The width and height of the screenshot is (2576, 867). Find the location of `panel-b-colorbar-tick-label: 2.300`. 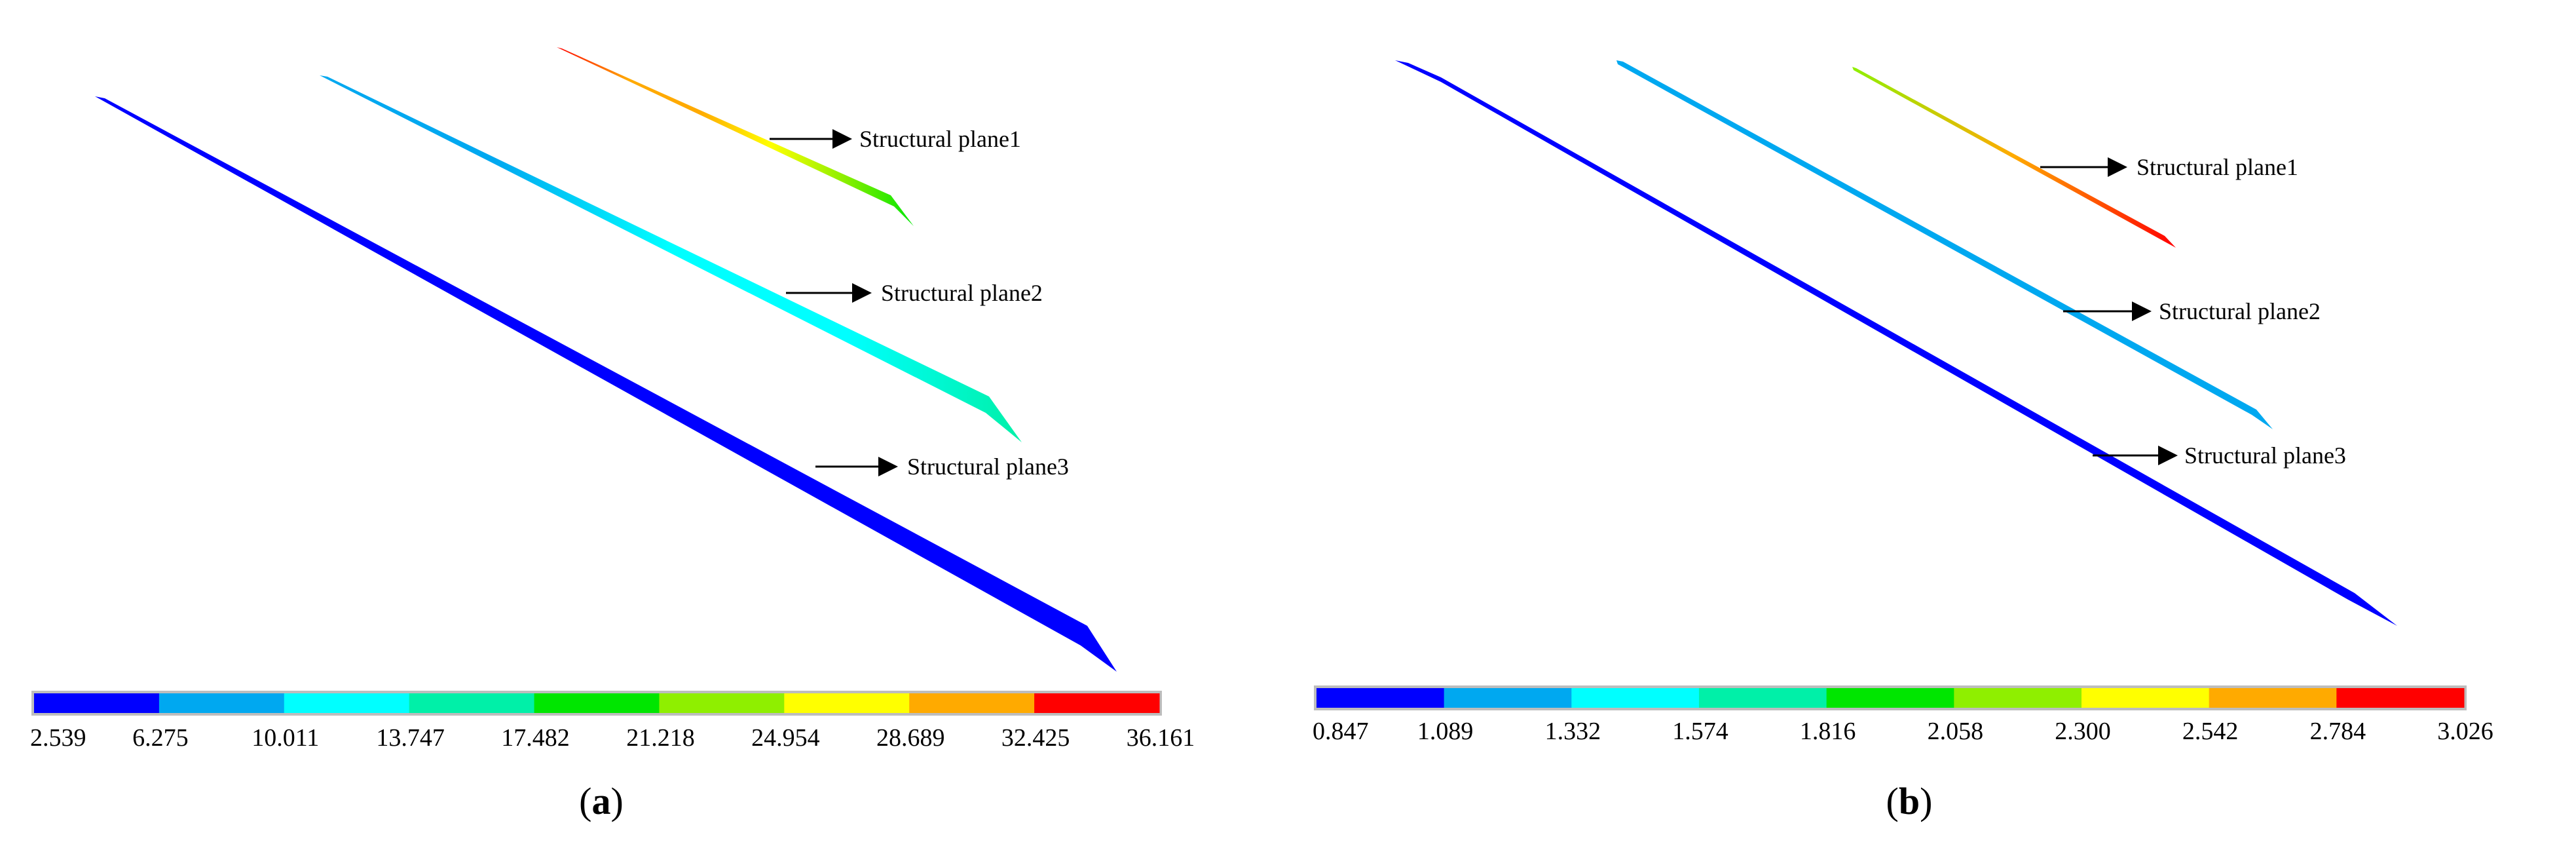

panel-b-colorbar-tick-label: 2.300 is located at coordinates (2083, 731).